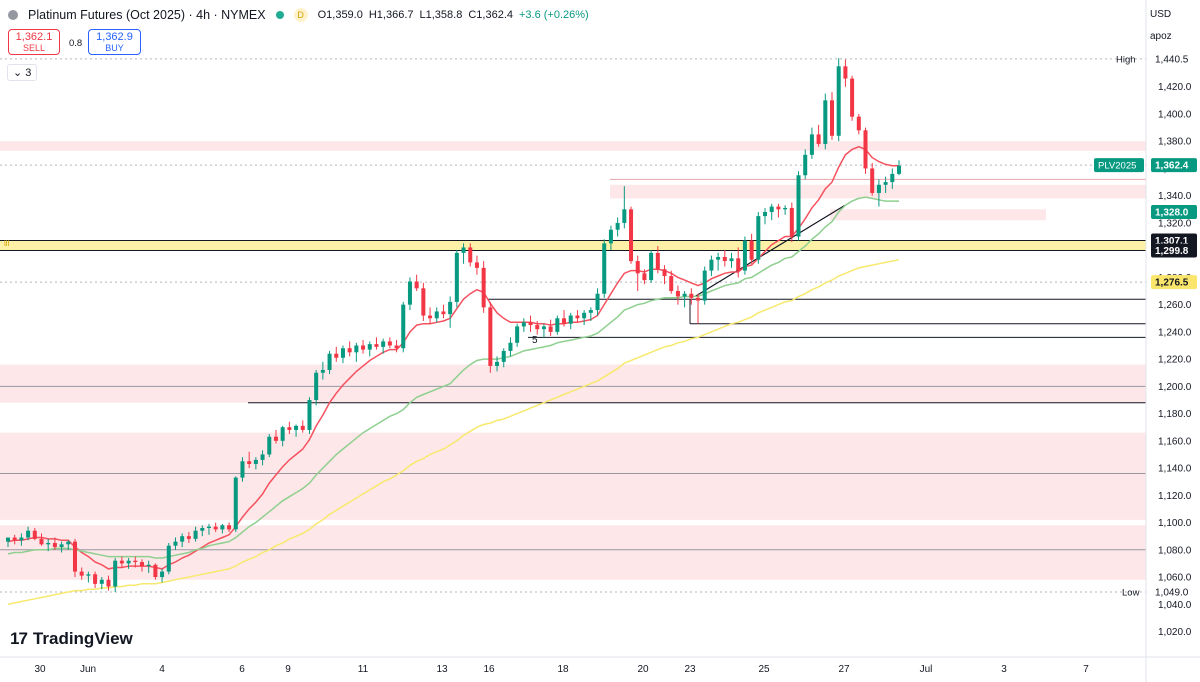 Image resolution: width=1200 pixels, height=682 pixels. Describe the element at coordinates (1131, 593) in the screenshot. I see `price-tag: Low` at that location.